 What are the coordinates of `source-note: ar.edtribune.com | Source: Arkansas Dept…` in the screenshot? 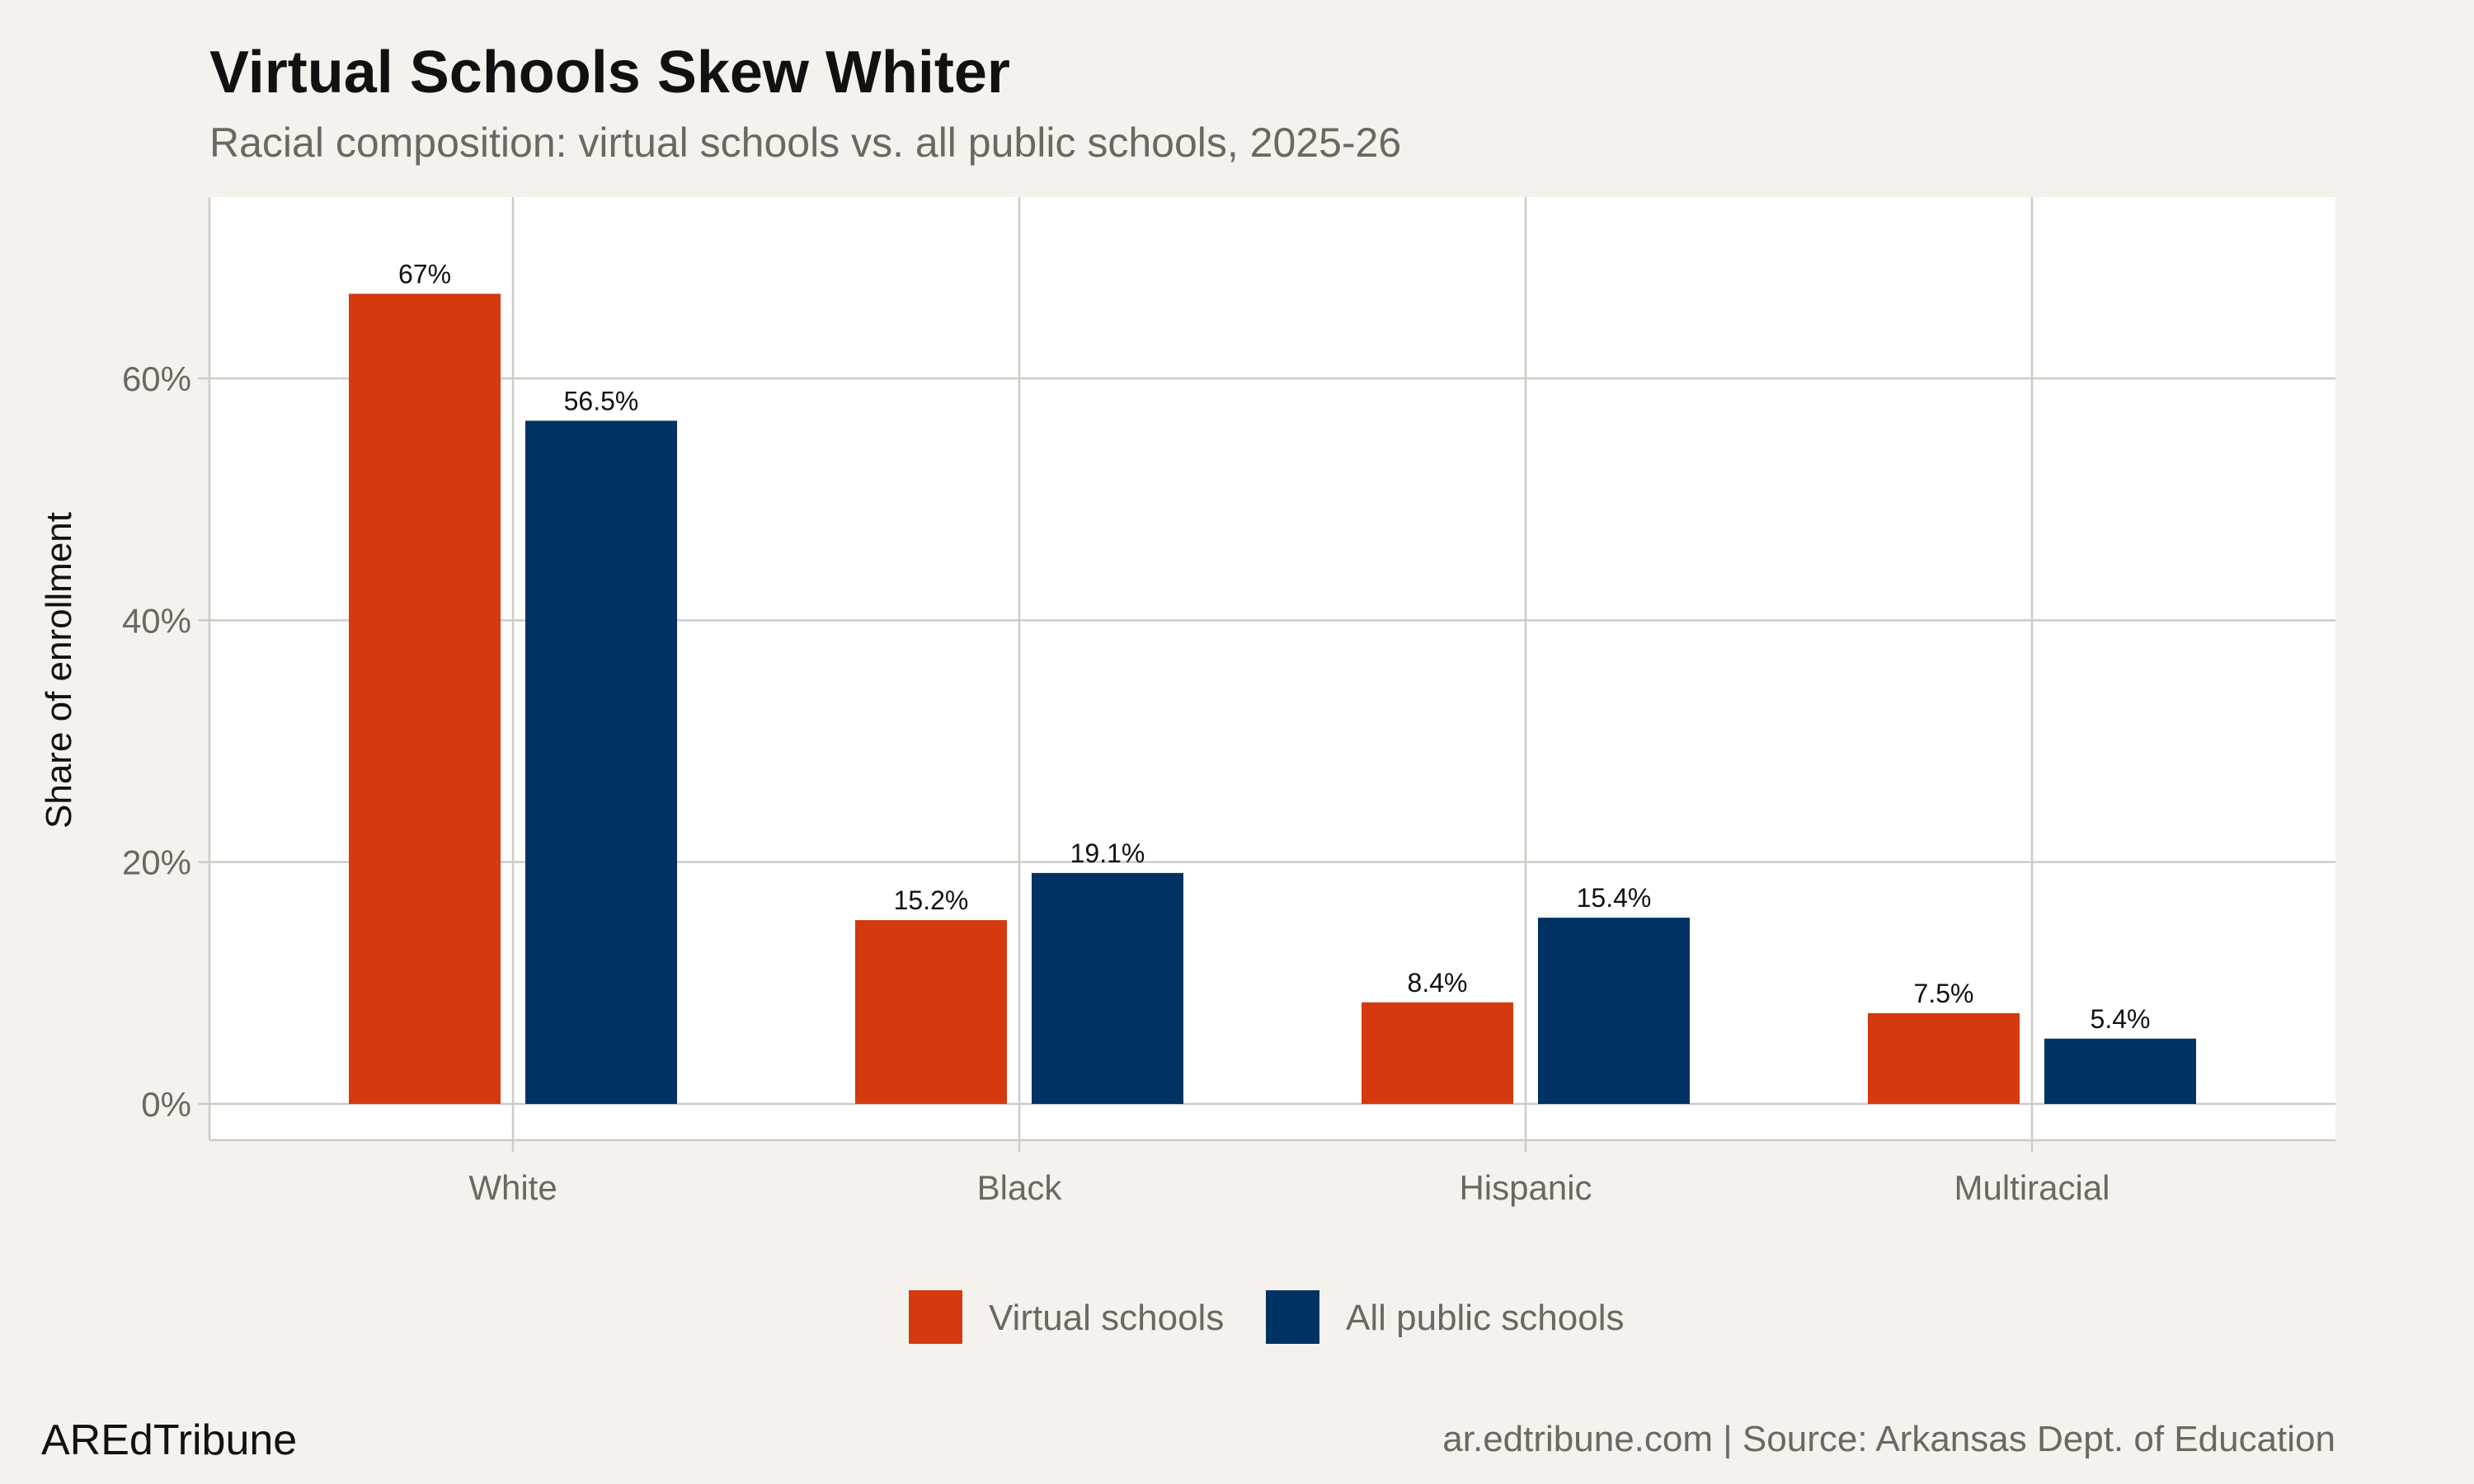 It's located at (1888, 1439).